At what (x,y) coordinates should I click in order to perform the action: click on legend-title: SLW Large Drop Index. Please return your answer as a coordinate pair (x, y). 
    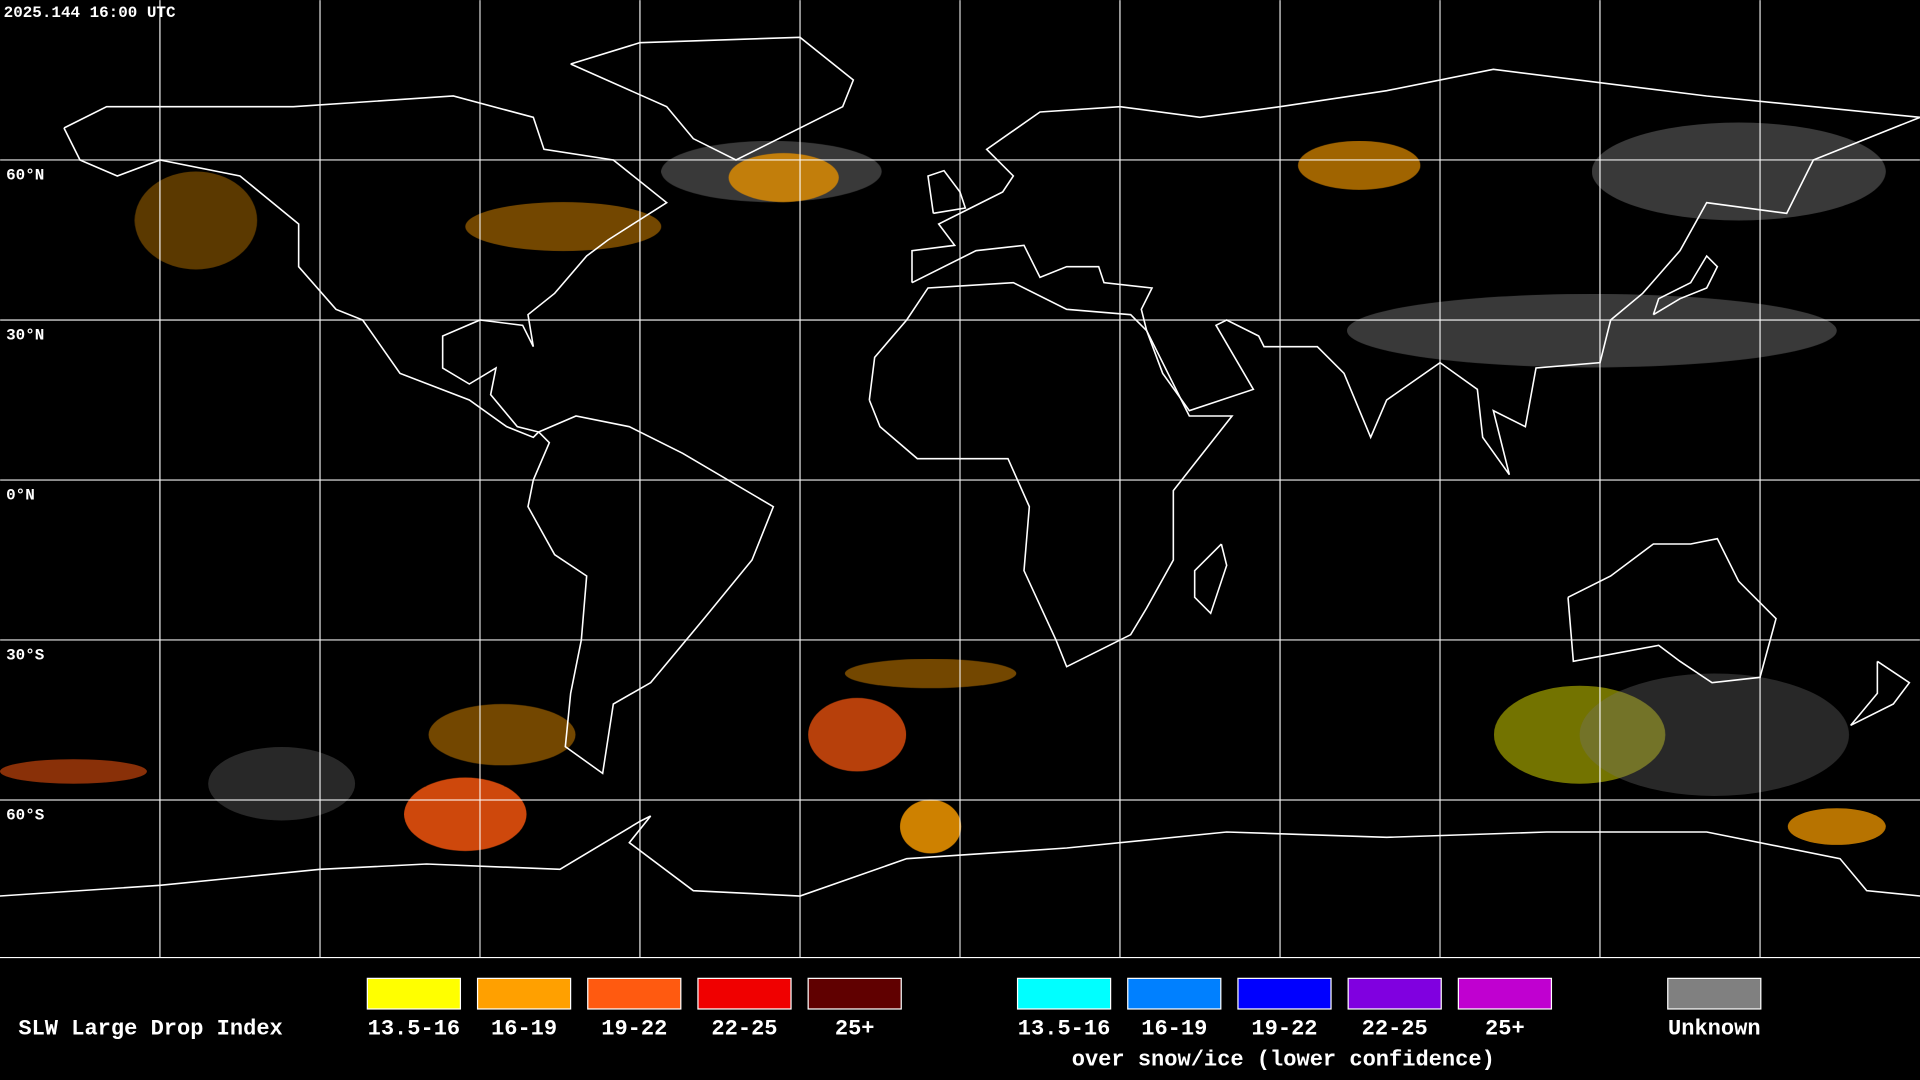
    Looking at the image, I should click on (150, 1029).